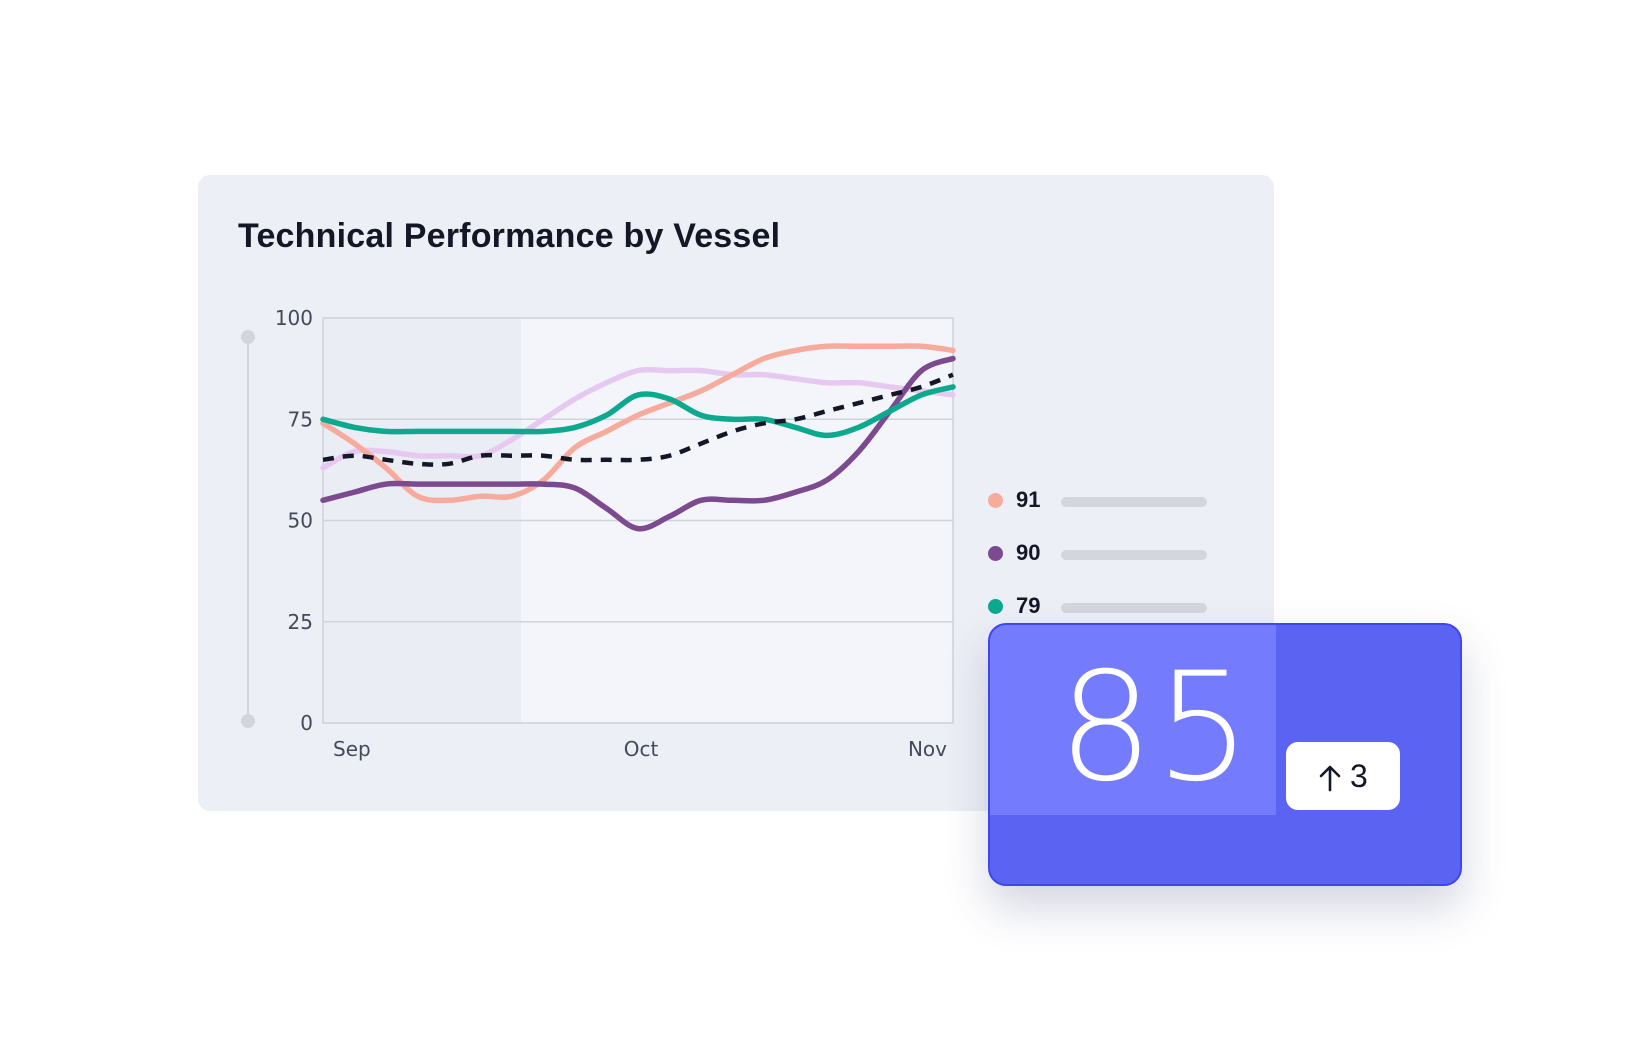 This screenshot has width=1640, height=1064. I want to click on x-tick-label: Sep, so click(352, 749).